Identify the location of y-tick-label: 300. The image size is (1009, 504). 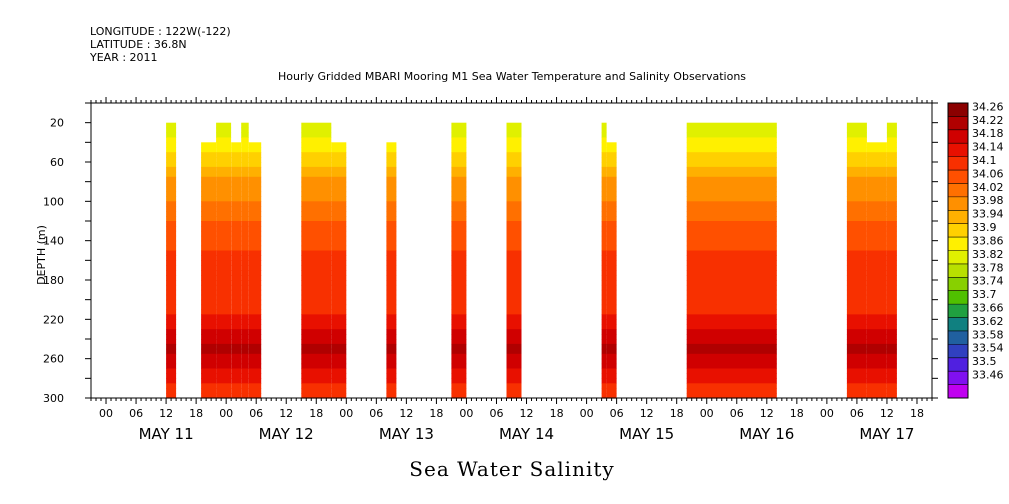
(53, 398).